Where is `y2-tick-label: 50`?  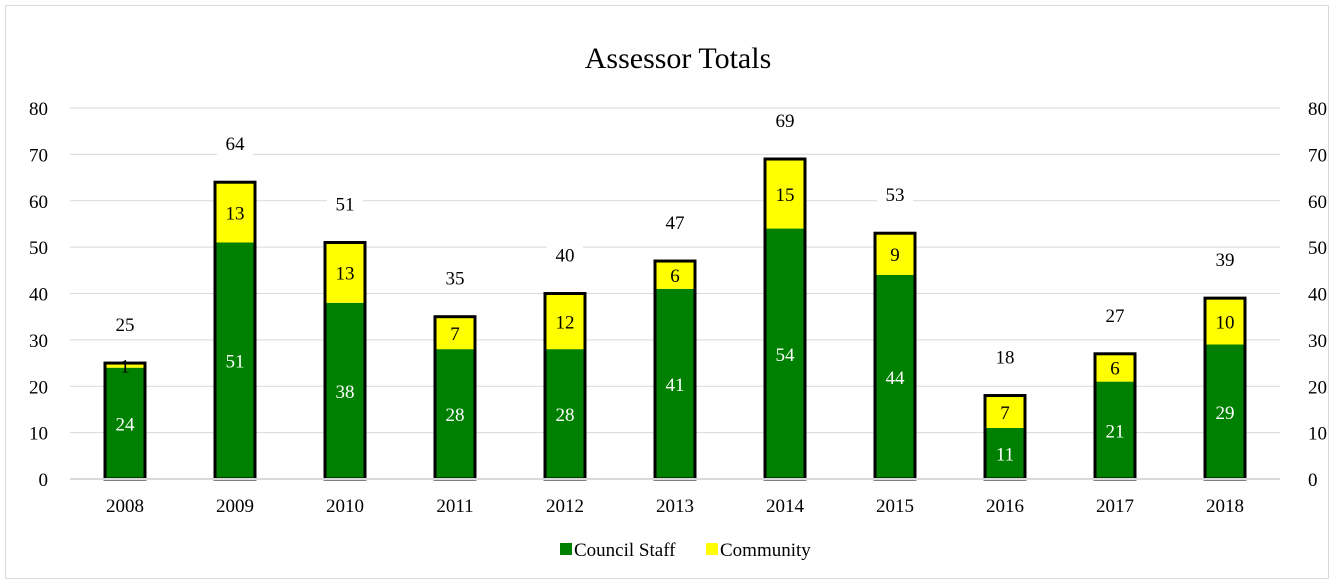 y2-tick-label: 50 is located at coordinates (1317, 248).